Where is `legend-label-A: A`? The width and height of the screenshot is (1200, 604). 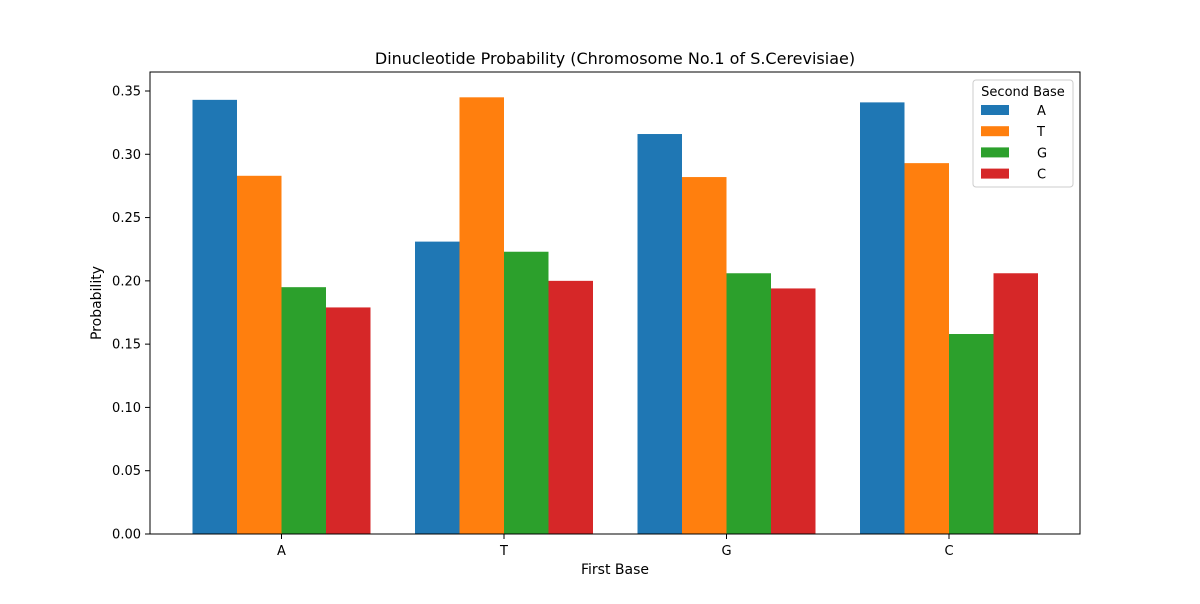
legend-label-A: A is located at coordinates (1041, 111).